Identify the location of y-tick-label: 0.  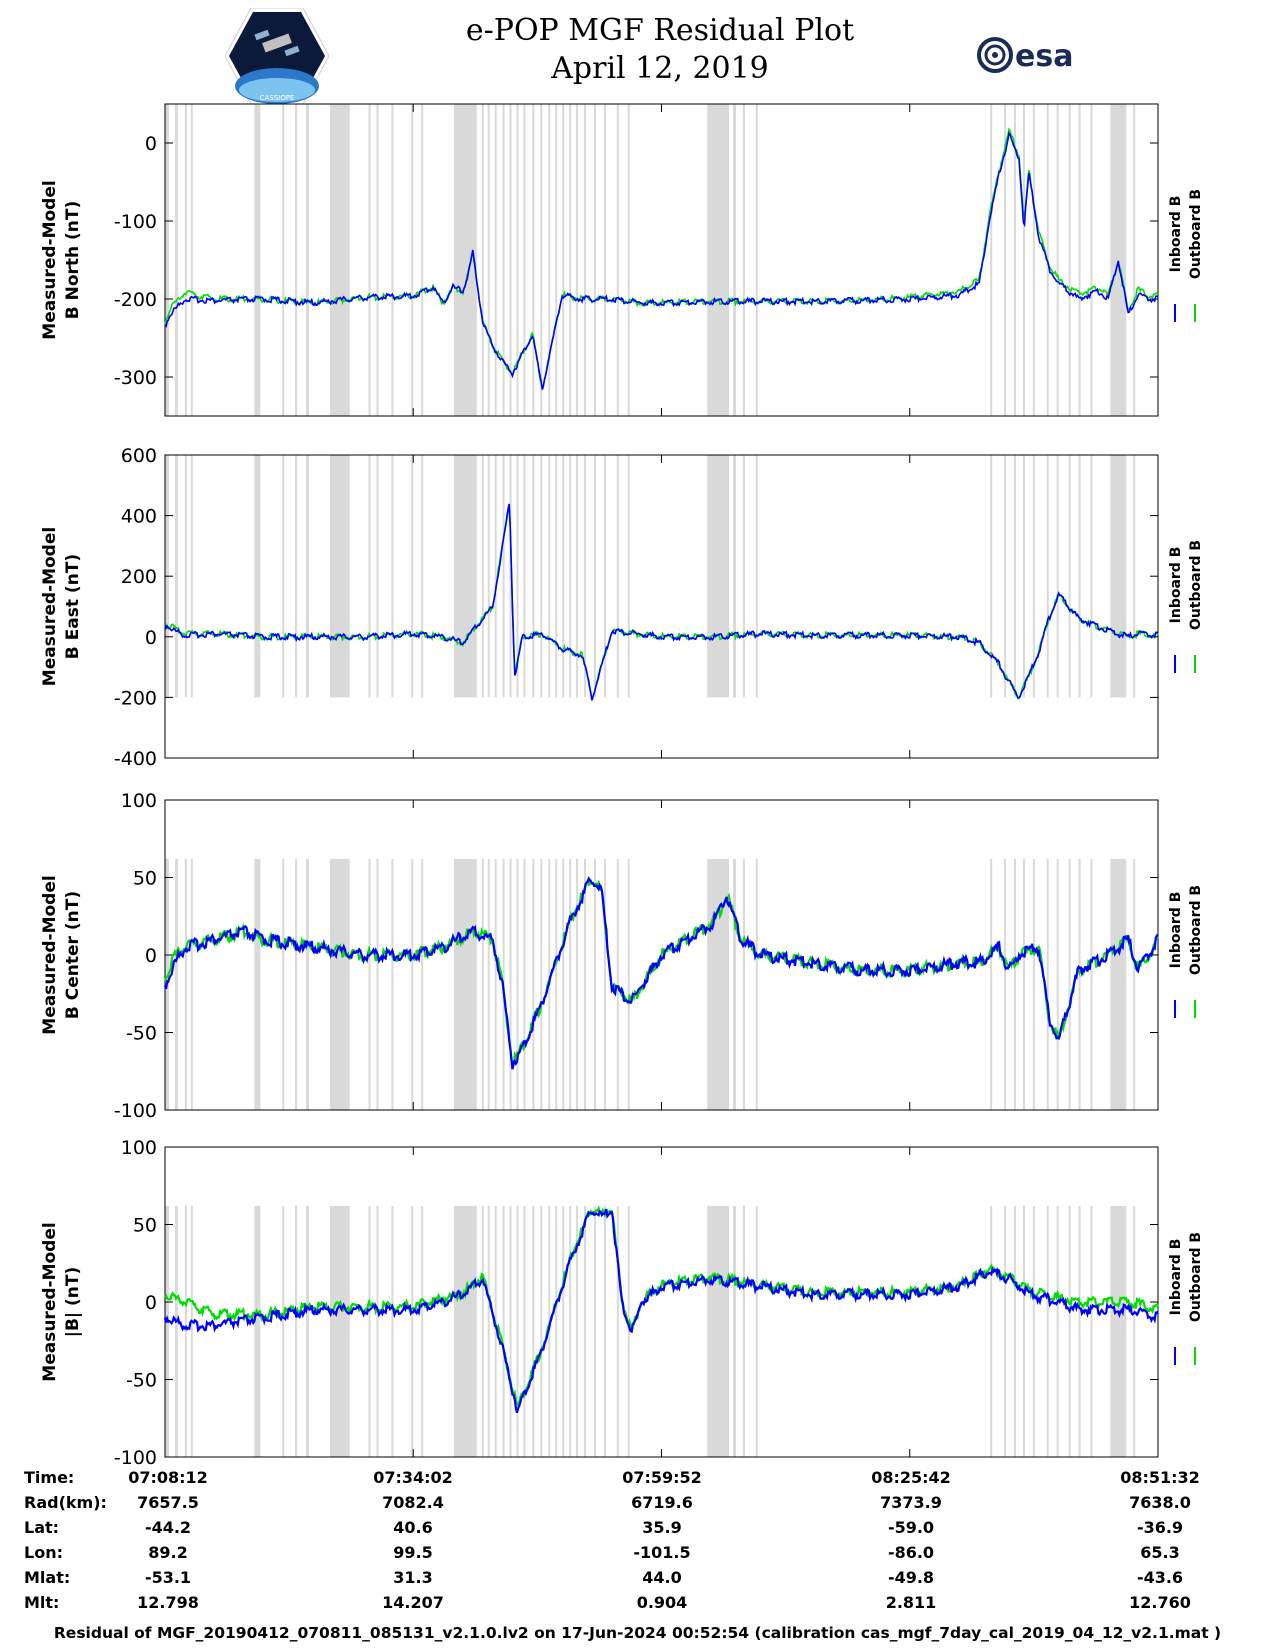
(151, 638).